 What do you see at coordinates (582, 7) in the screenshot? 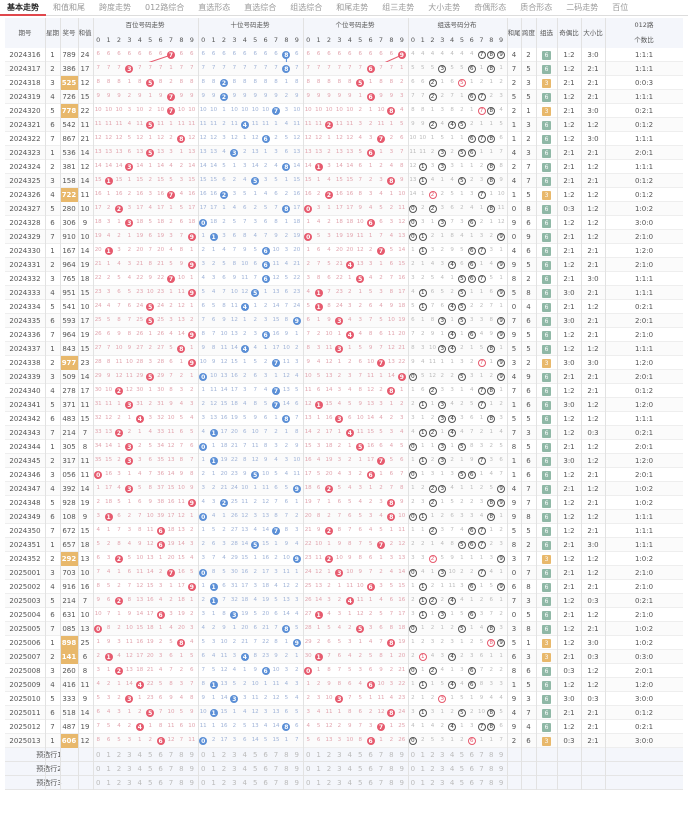
I see `tab-12: 二码走势` at bounding box center [582, 7].